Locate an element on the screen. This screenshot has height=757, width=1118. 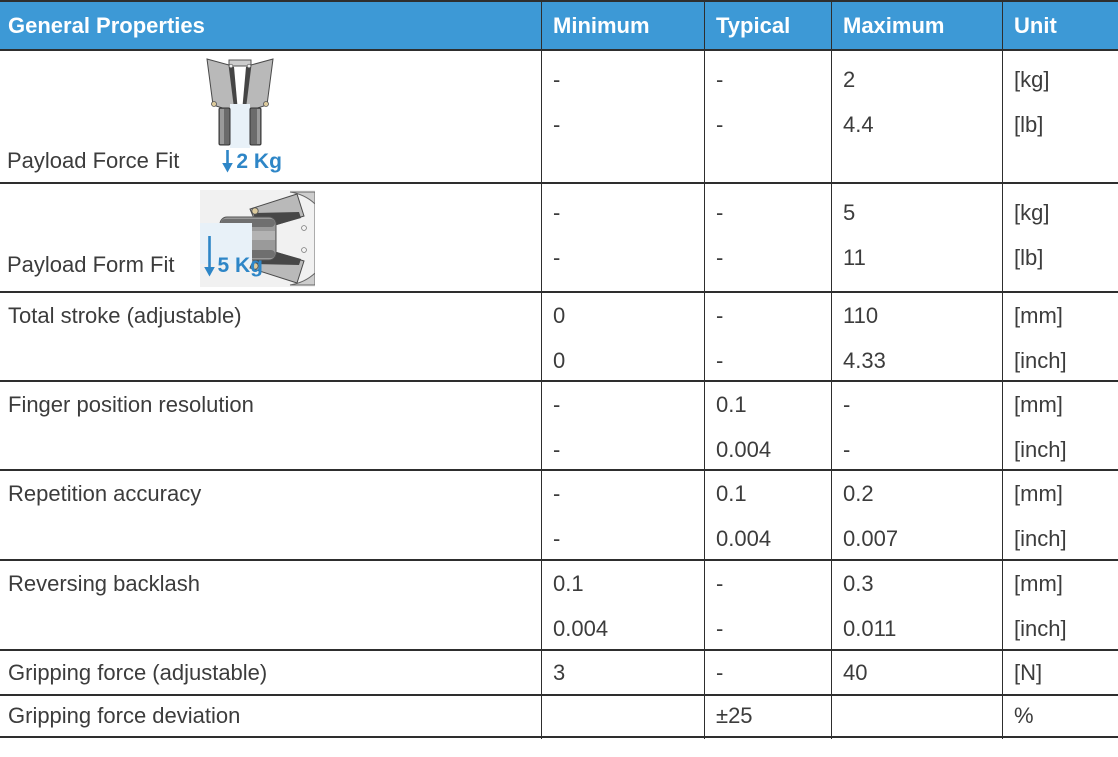
value: 0.007 is located at coordinates (871, 538).